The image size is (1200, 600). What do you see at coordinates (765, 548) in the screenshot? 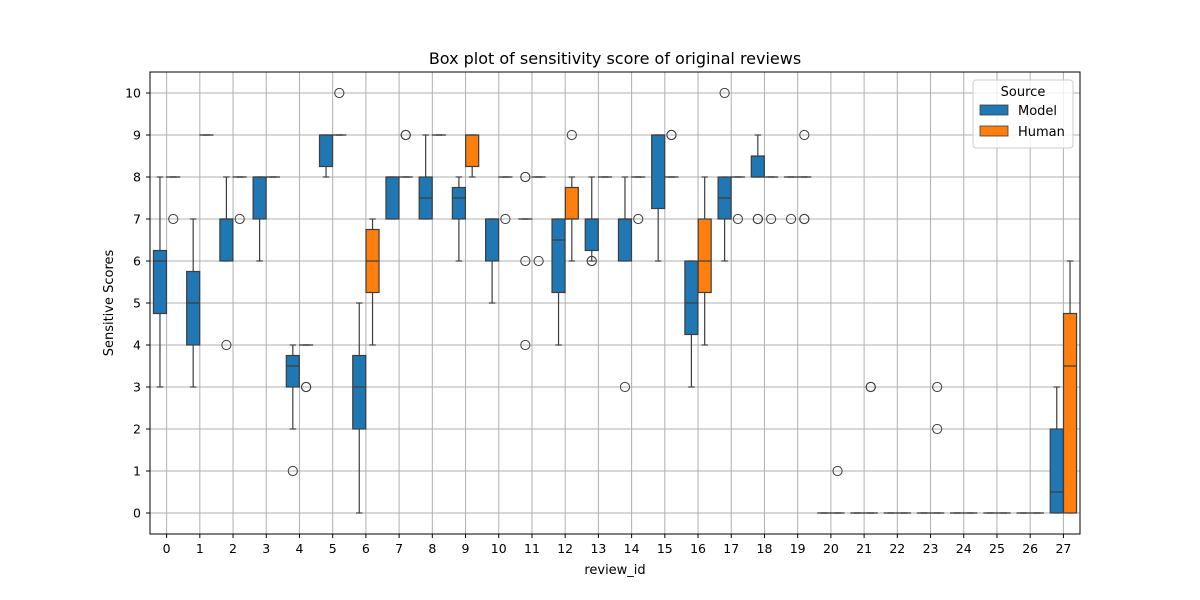
I see `x-tick-label: 18` at bounding box center [765, 548].